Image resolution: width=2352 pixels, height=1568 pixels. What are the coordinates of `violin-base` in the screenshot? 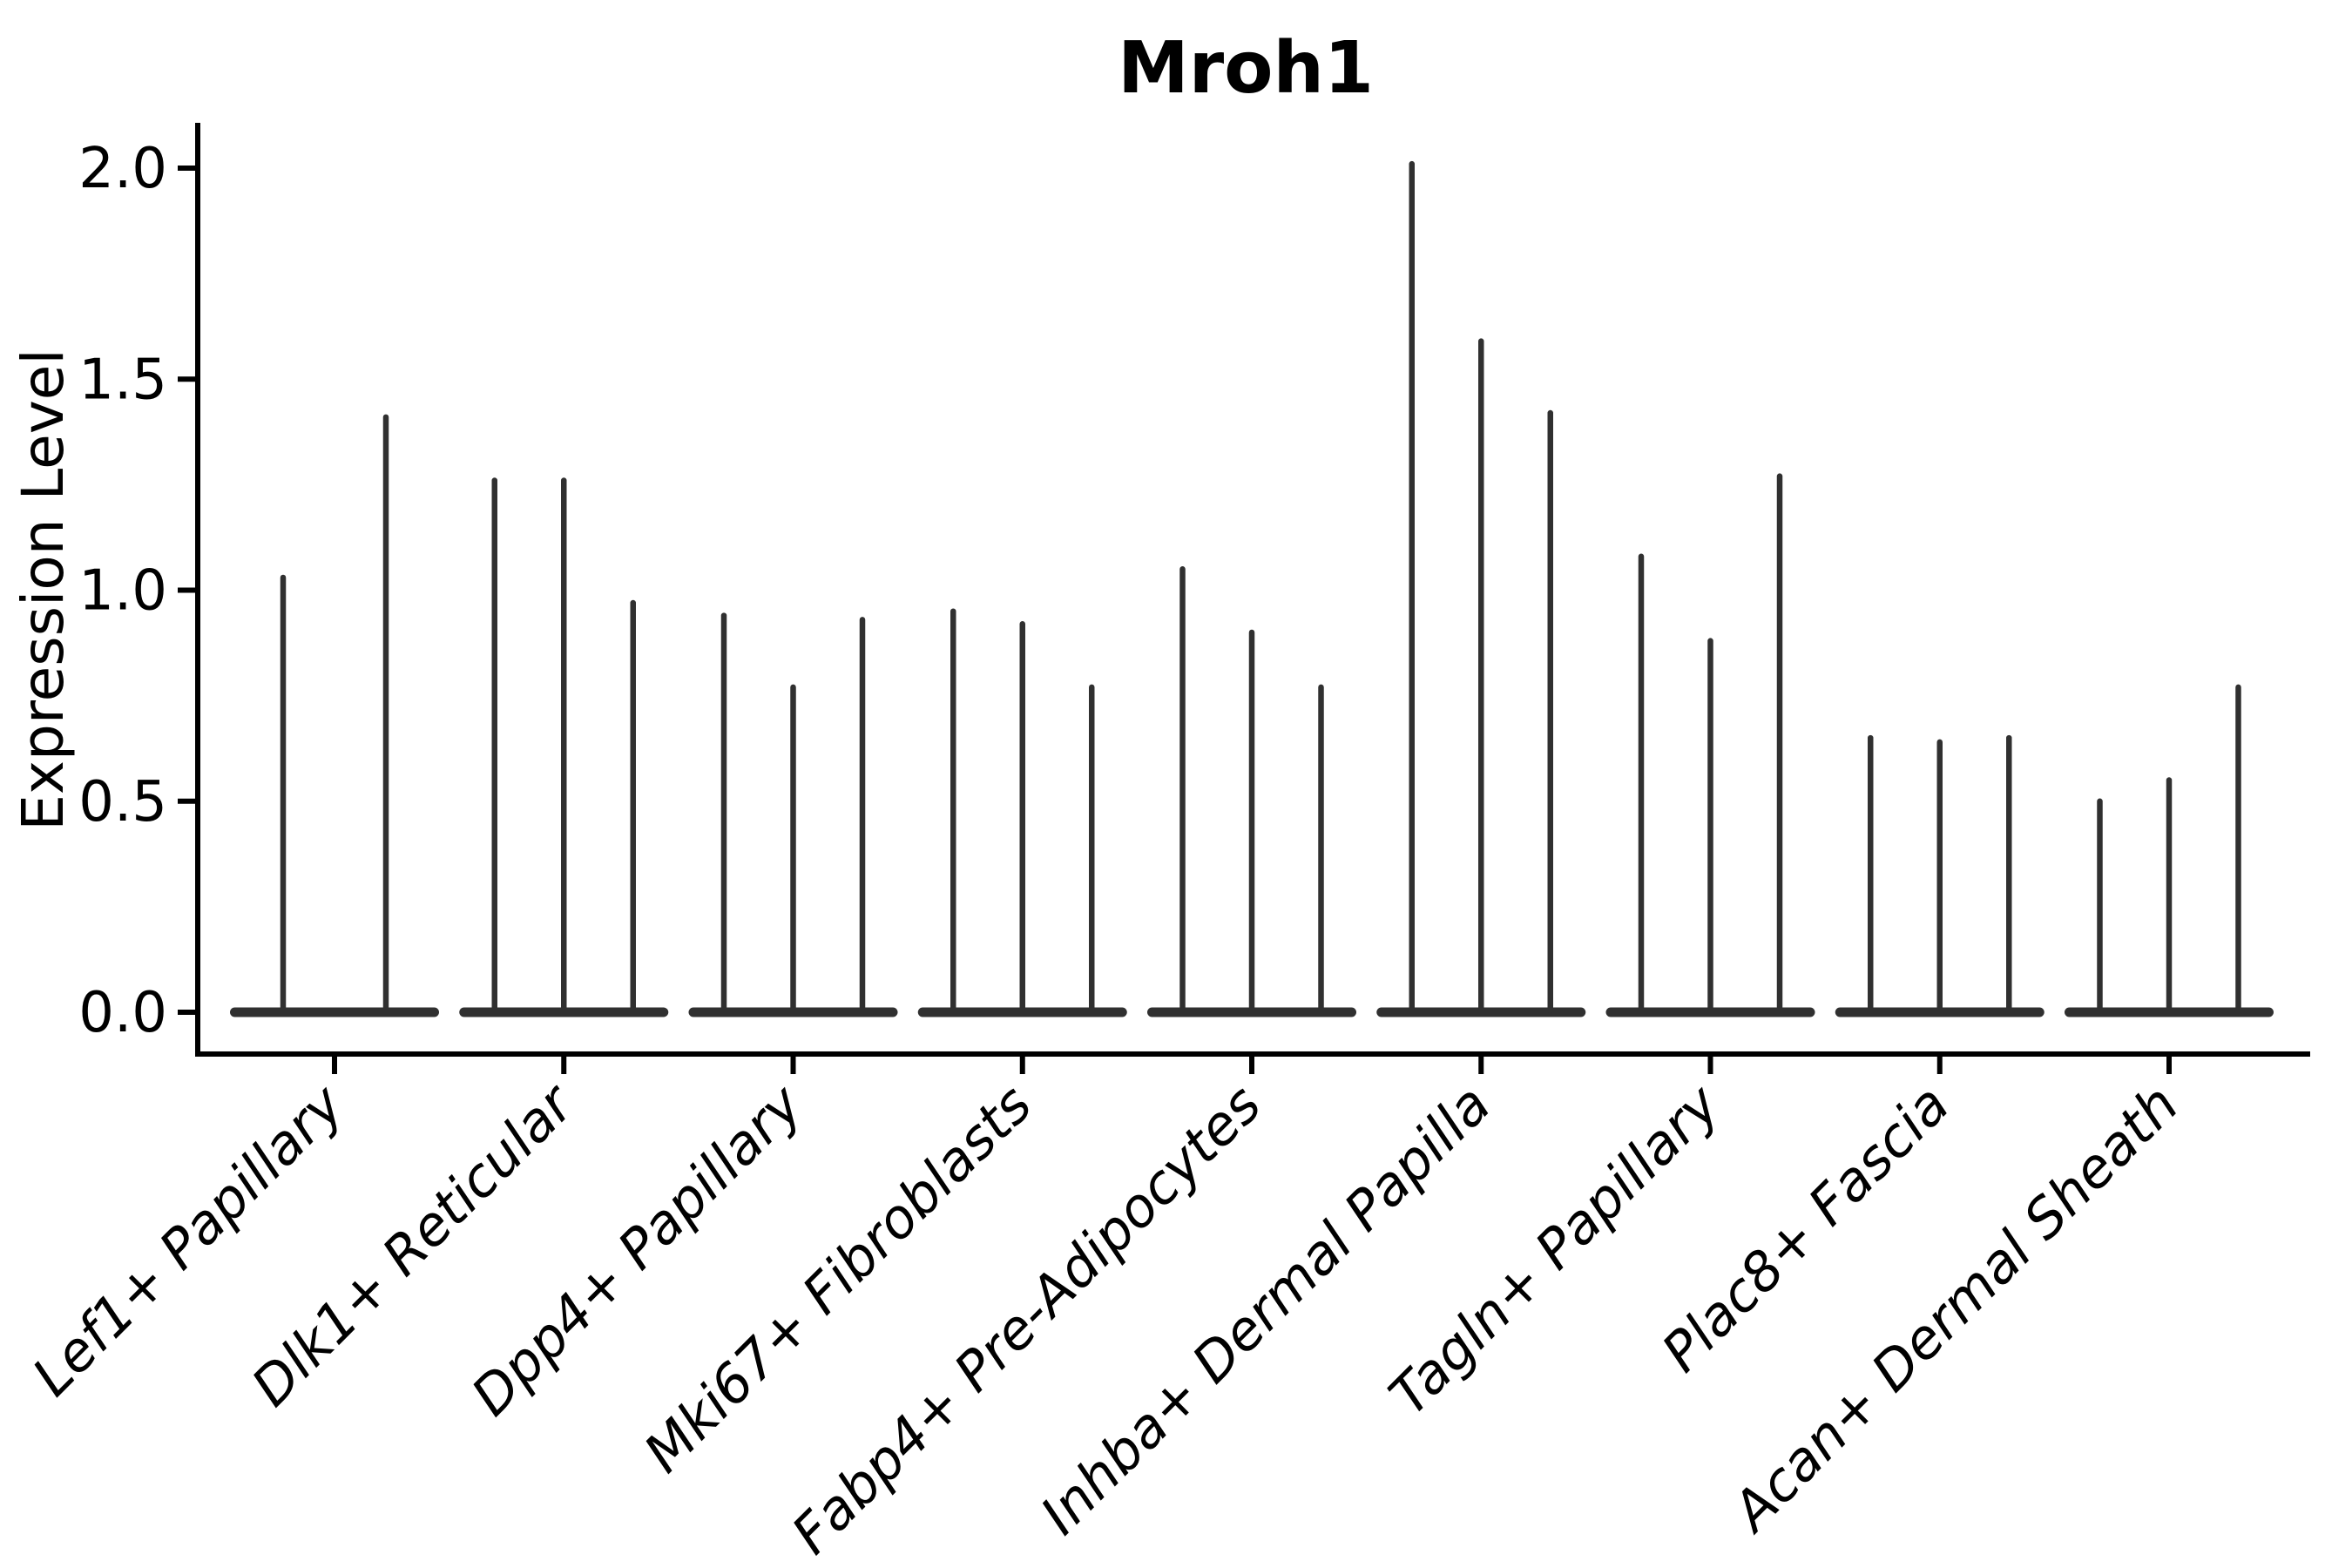 It's located at (334, 1012).